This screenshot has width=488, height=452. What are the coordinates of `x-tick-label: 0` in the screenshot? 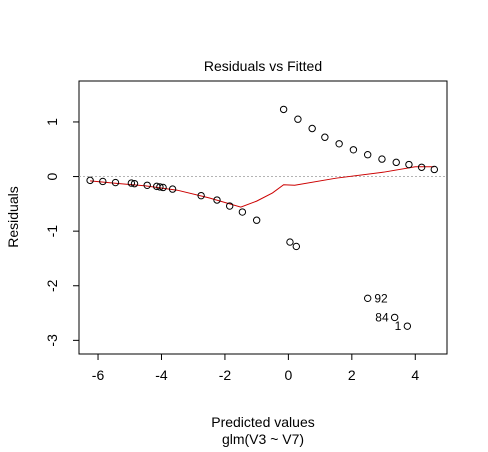 It's located at (288, 375).